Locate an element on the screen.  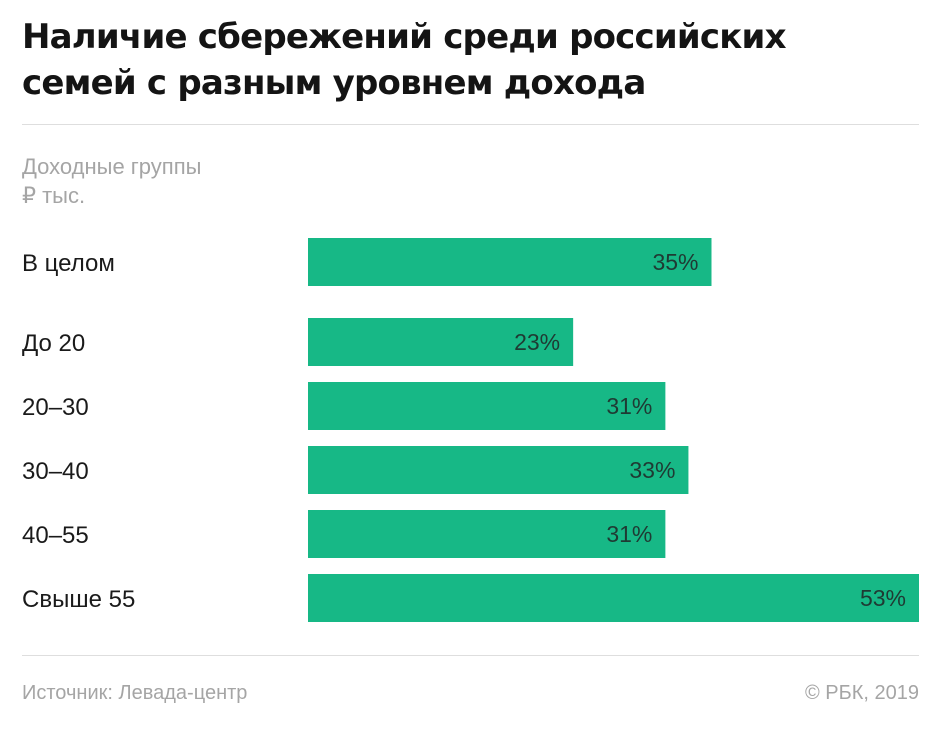
category-label: В целом is located at coordinates (68, 263).